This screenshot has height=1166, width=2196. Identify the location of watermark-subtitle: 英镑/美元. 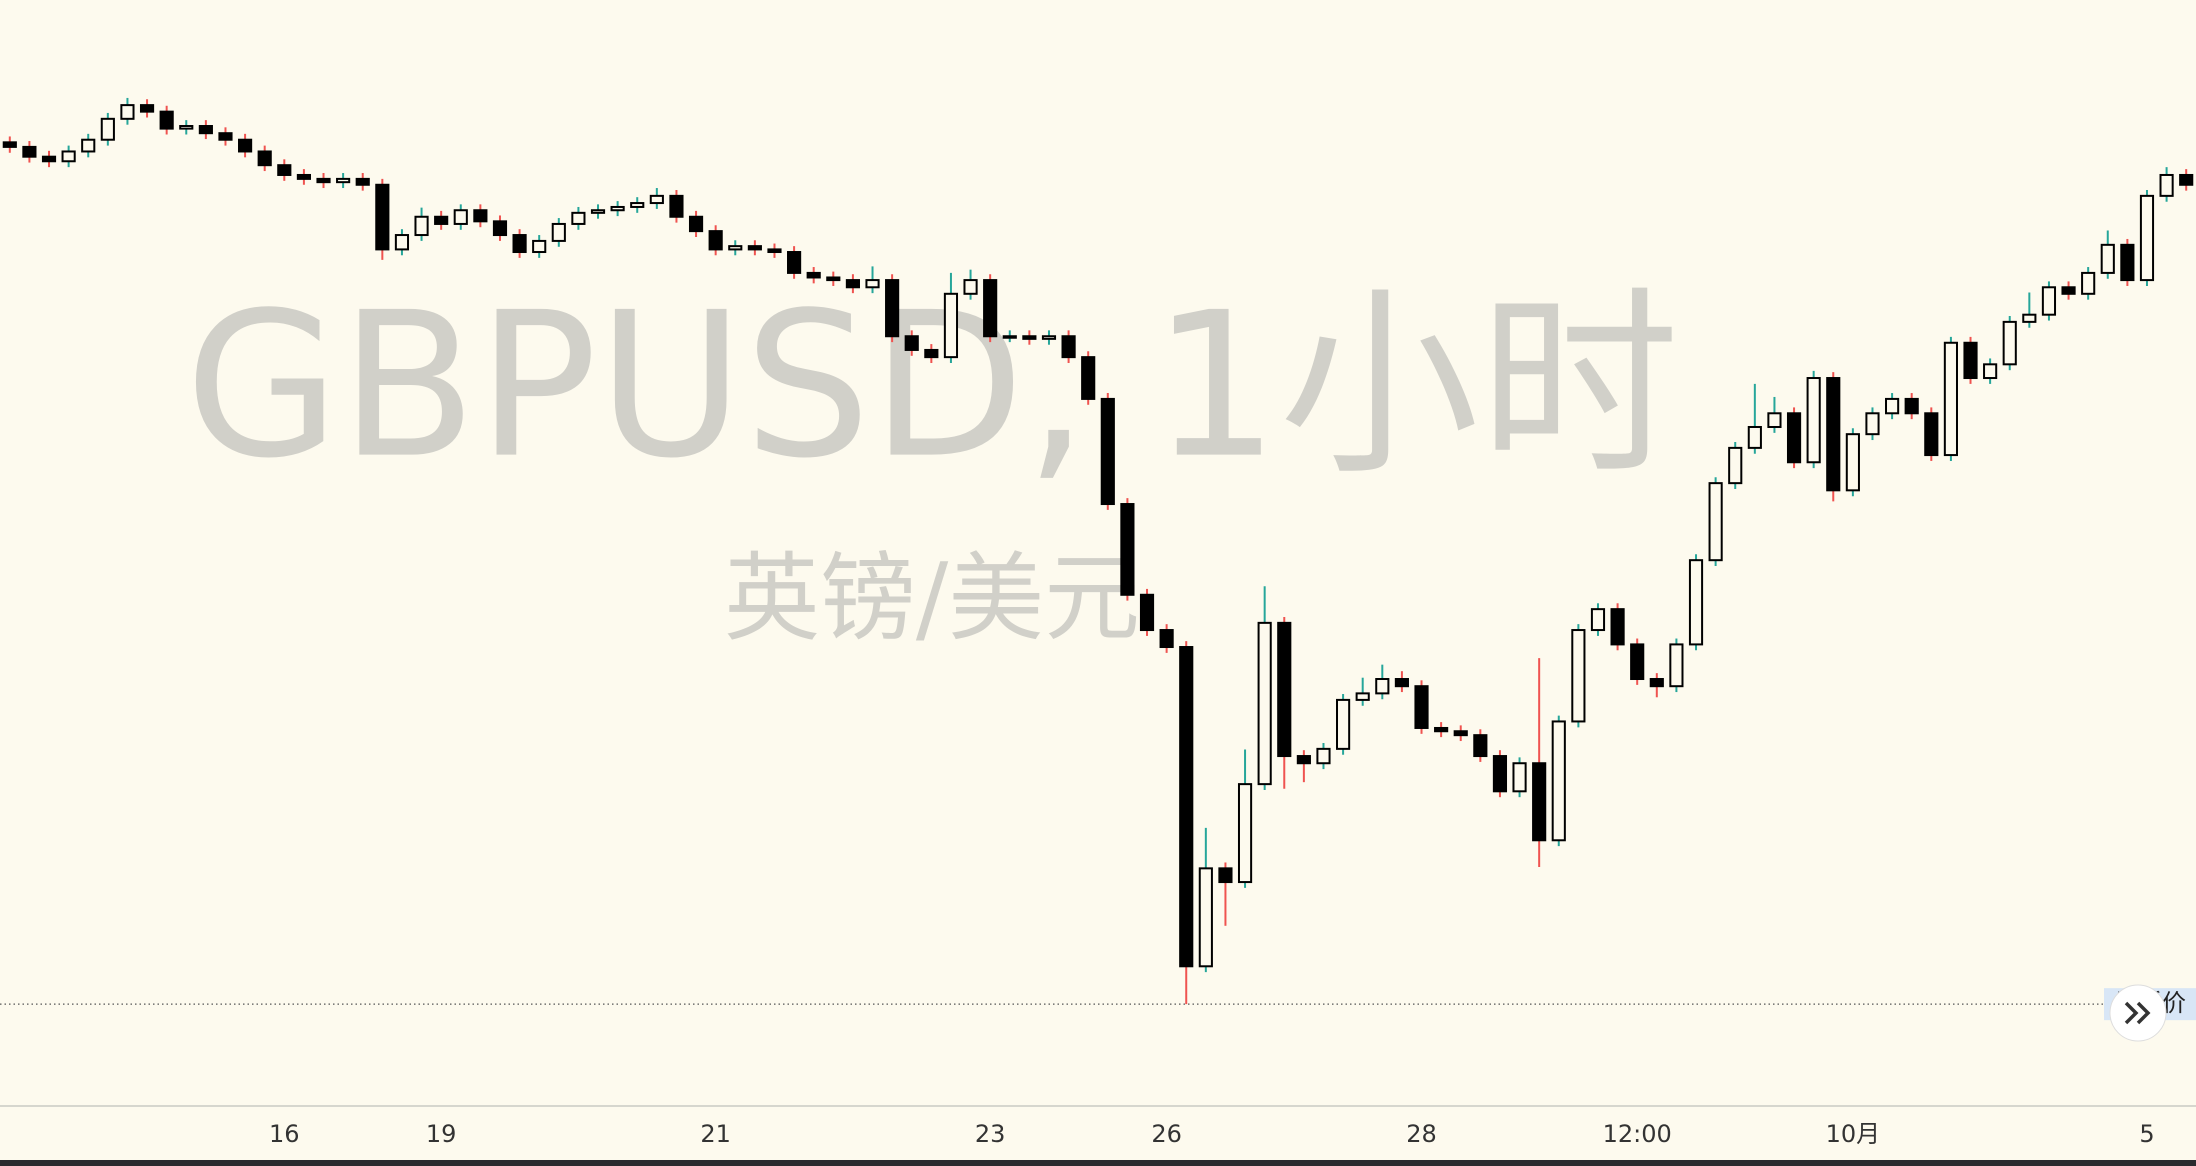
(932, 598).